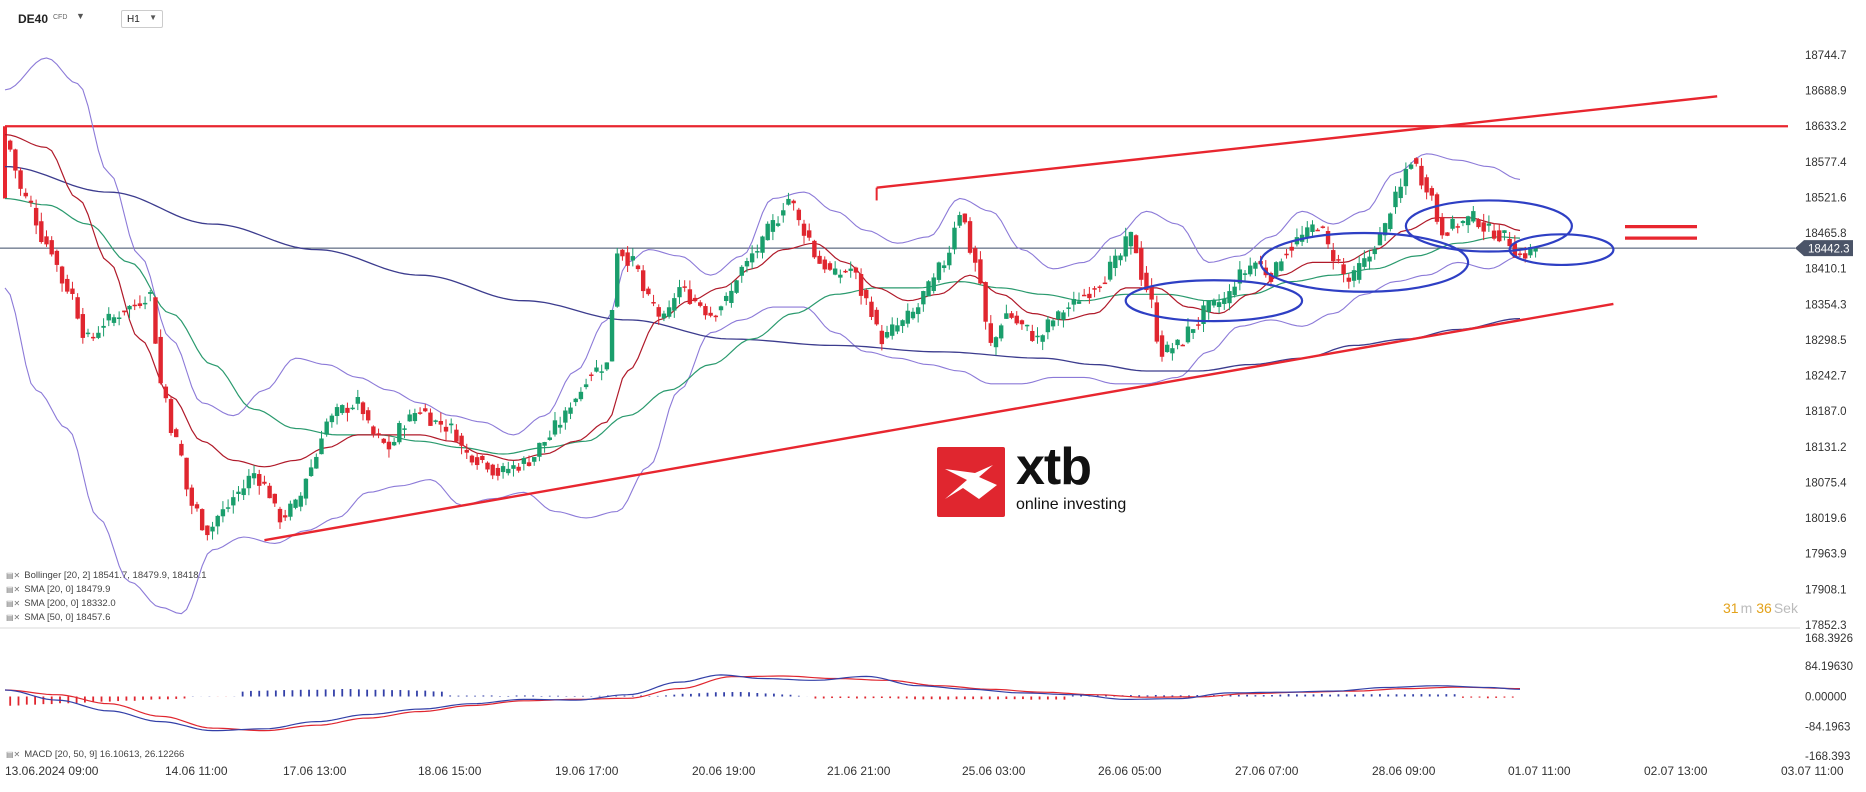 This screenshot has width=1866, height=792. Describe the element at coordinates (58, 617) in the screenshot. I see `indicator-sma50: ▤✕ SMA [50, 0] 18457.6` at that location.